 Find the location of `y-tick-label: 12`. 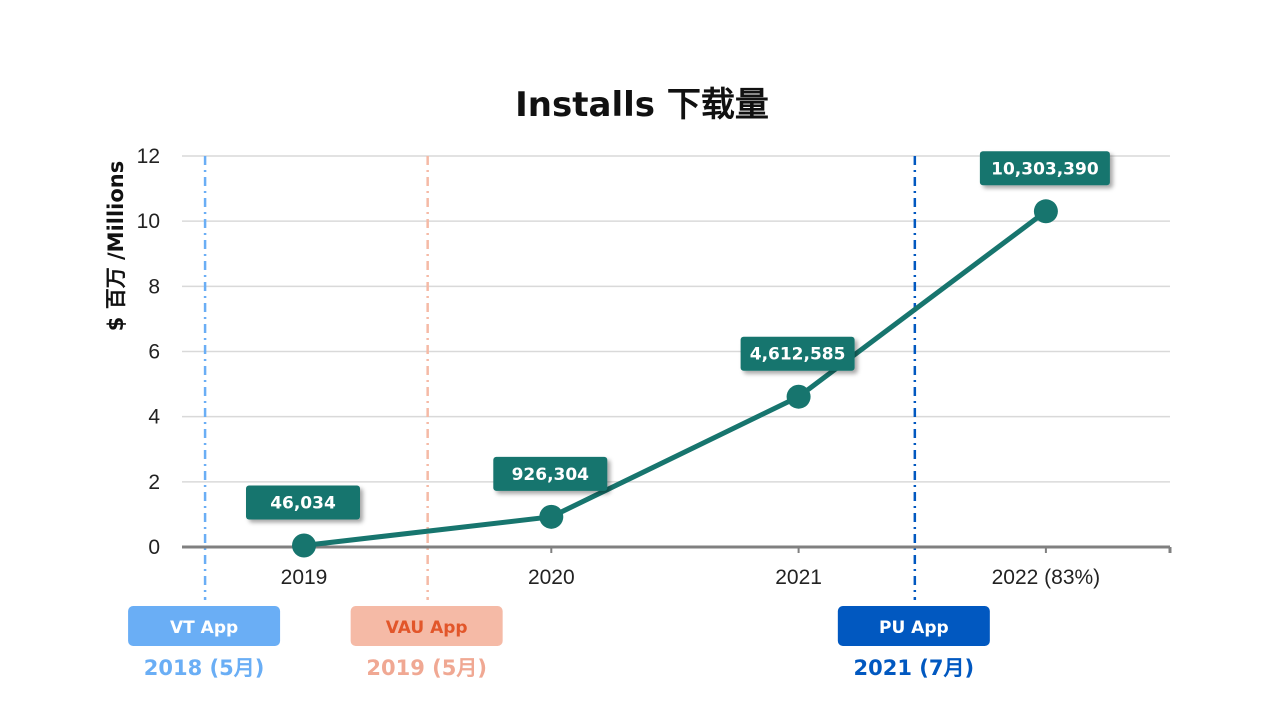

y-tick-label: 12 is located at coordinates (148, 156).